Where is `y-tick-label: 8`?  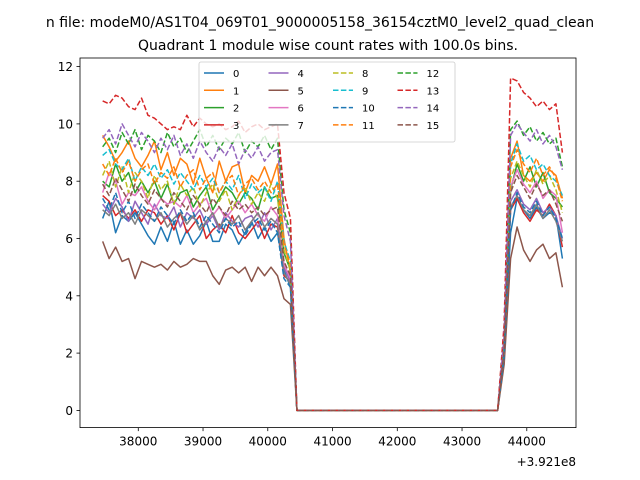 y-tick-label: 8 is located at coordinates (69, 182).